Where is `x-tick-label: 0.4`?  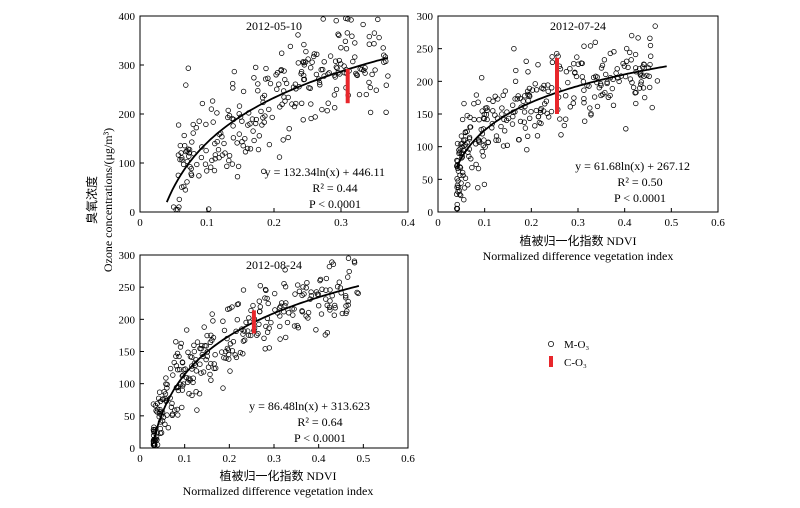
x-tick-label: 0.4 is located at coordinates (319, 459).